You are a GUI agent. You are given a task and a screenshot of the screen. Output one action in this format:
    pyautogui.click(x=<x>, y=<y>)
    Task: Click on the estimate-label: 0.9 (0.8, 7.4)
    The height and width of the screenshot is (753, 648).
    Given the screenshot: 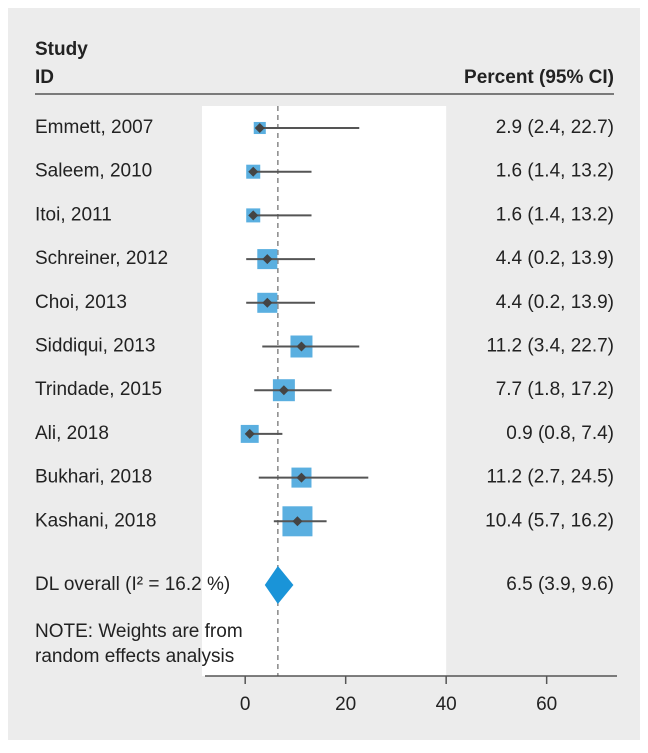 What is the action you would take?
    pyautogui.click(x=560, y=433)
    